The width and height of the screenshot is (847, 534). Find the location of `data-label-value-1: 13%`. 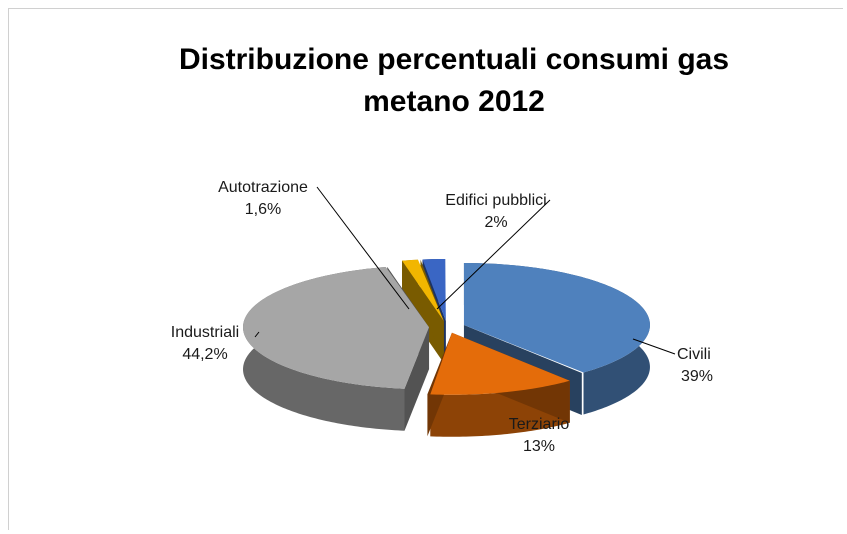

data-label-value-1: 13% is located at coordinates (539, 446).